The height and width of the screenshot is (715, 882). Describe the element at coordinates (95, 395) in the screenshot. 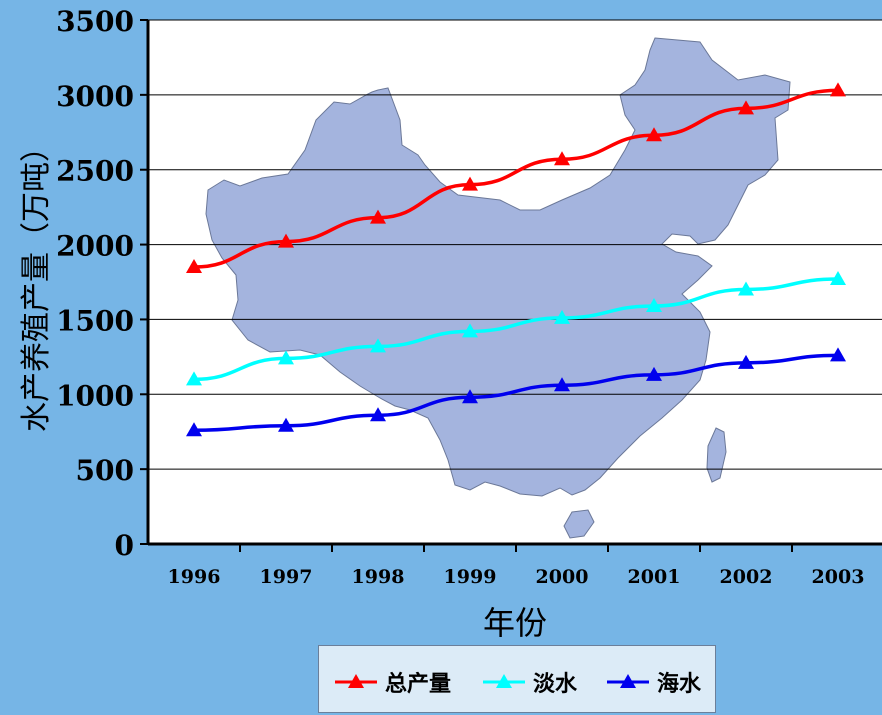

I see `y-tick-label: 1000` at that location.